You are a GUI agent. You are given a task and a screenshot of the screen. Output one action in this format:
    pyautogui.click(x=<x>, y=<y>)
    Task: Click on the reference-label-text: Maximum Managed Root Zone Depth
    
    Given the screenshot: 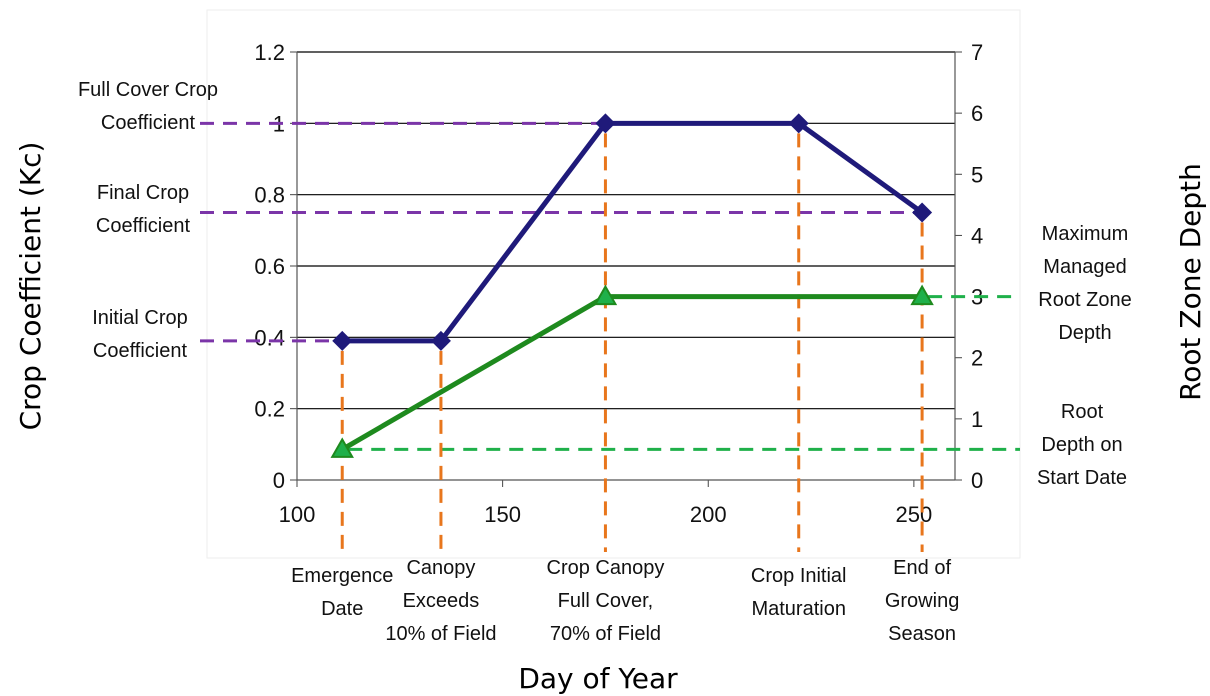 What is the action you would take?
    pyautogui.click(x=1084, y=283)
    